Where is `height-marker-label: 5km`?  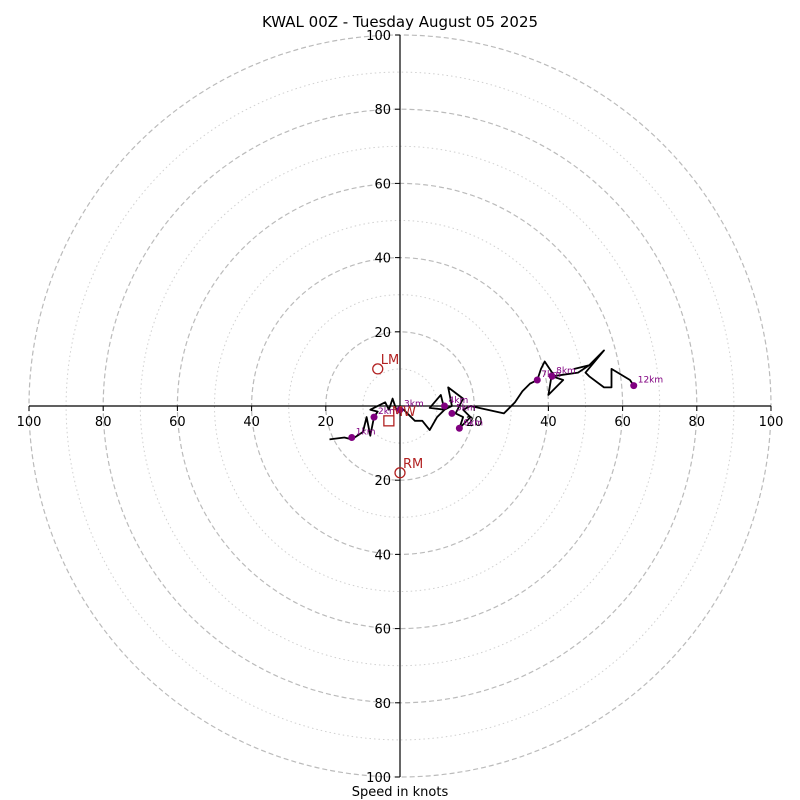 height-marker-label: 5km is located at coordinates (466, 408).